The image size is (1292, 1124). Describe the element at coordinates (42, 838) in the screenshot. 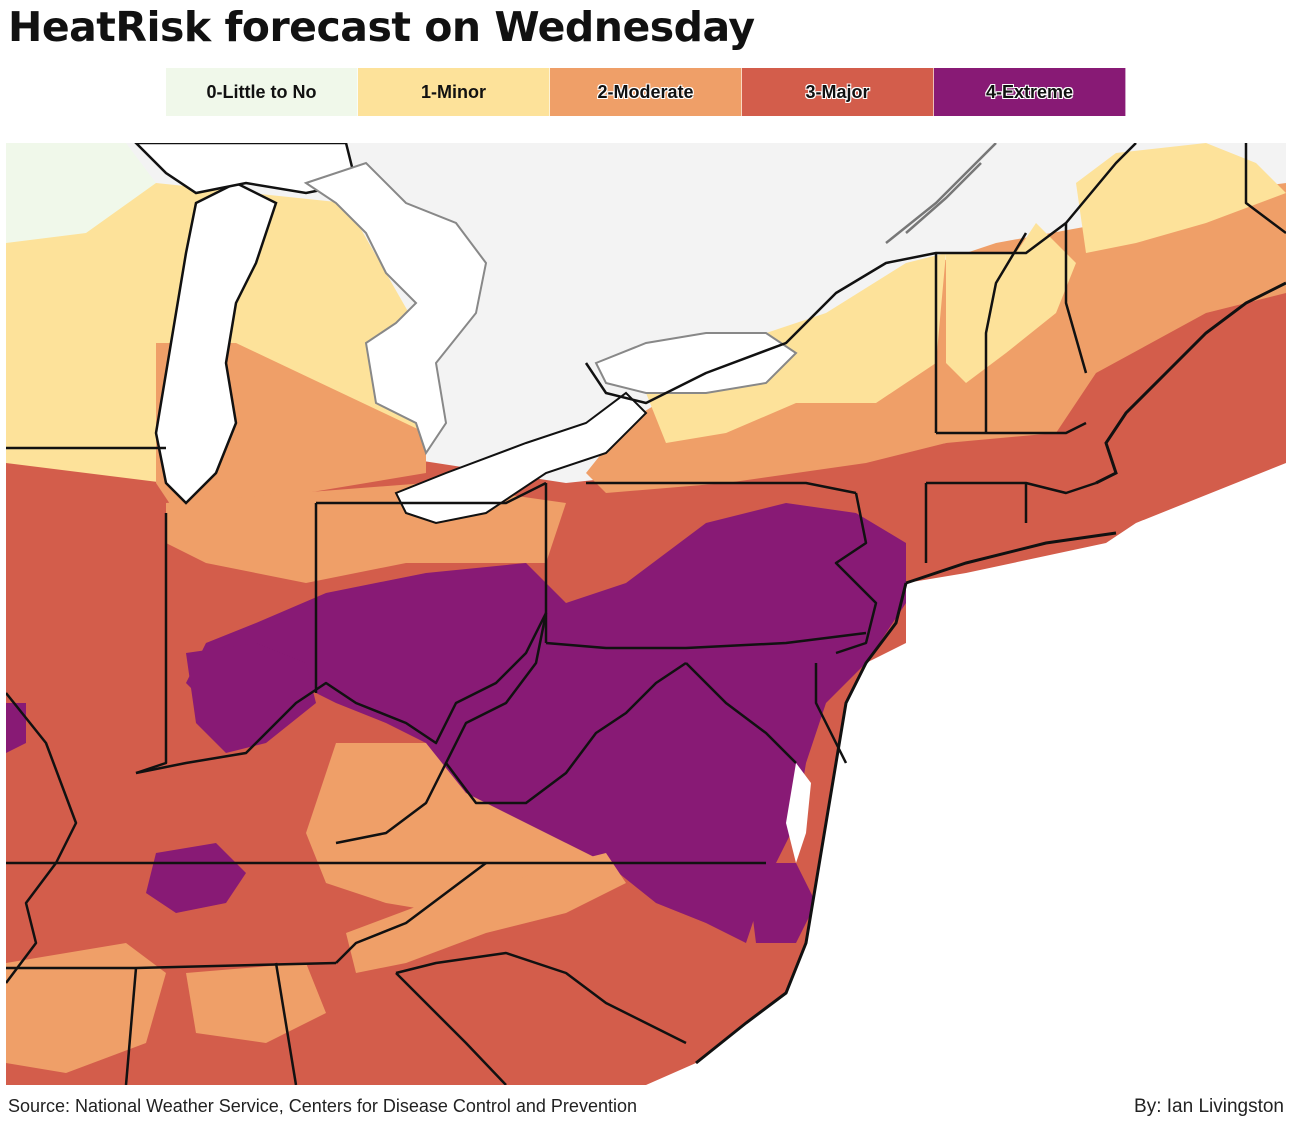

I see `border-mississippi-river` at that location.